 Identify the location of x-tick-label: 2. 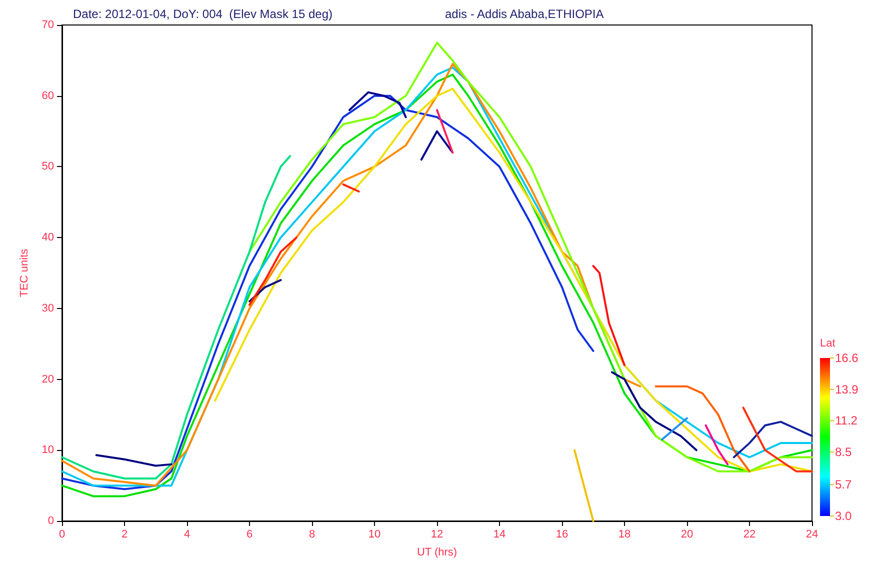
(124, 534).